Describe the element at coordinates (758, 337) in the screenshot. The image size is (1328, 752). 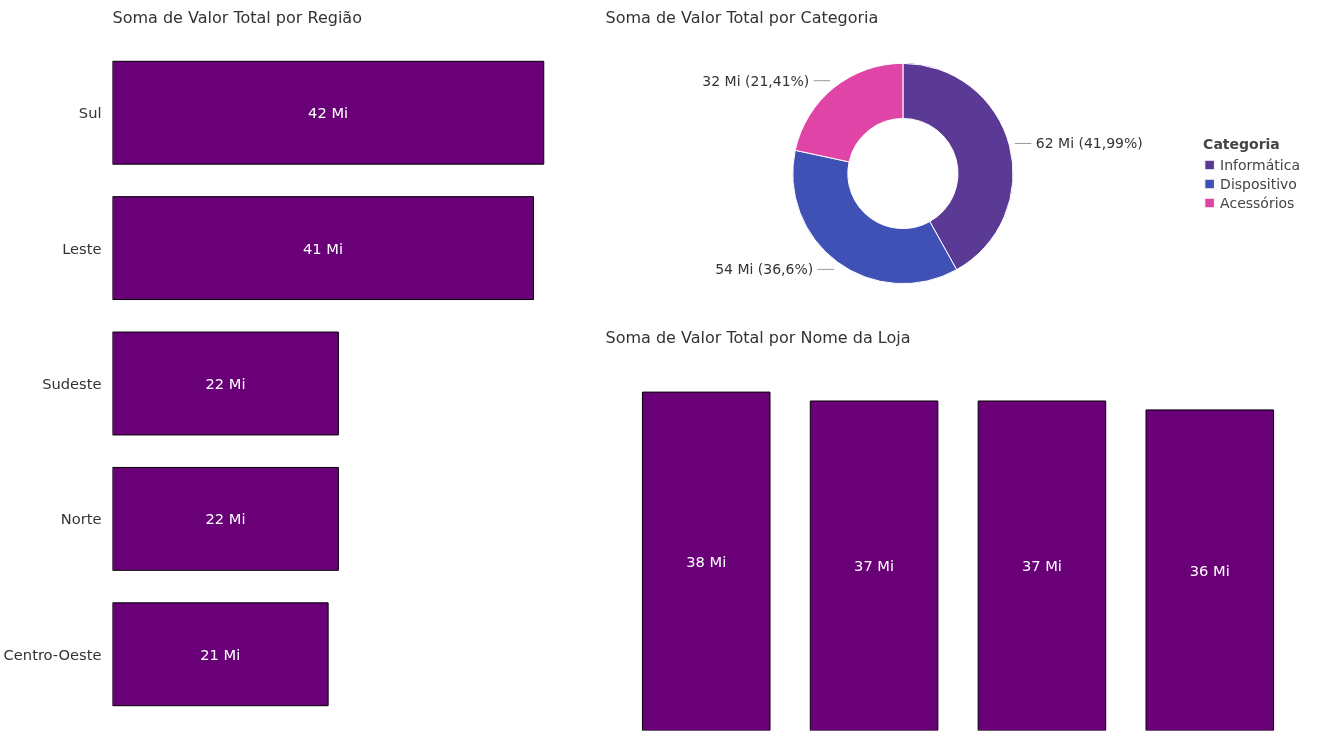
I see `chart-title: Soma de Valor Total por Nome da Loja` at that location.